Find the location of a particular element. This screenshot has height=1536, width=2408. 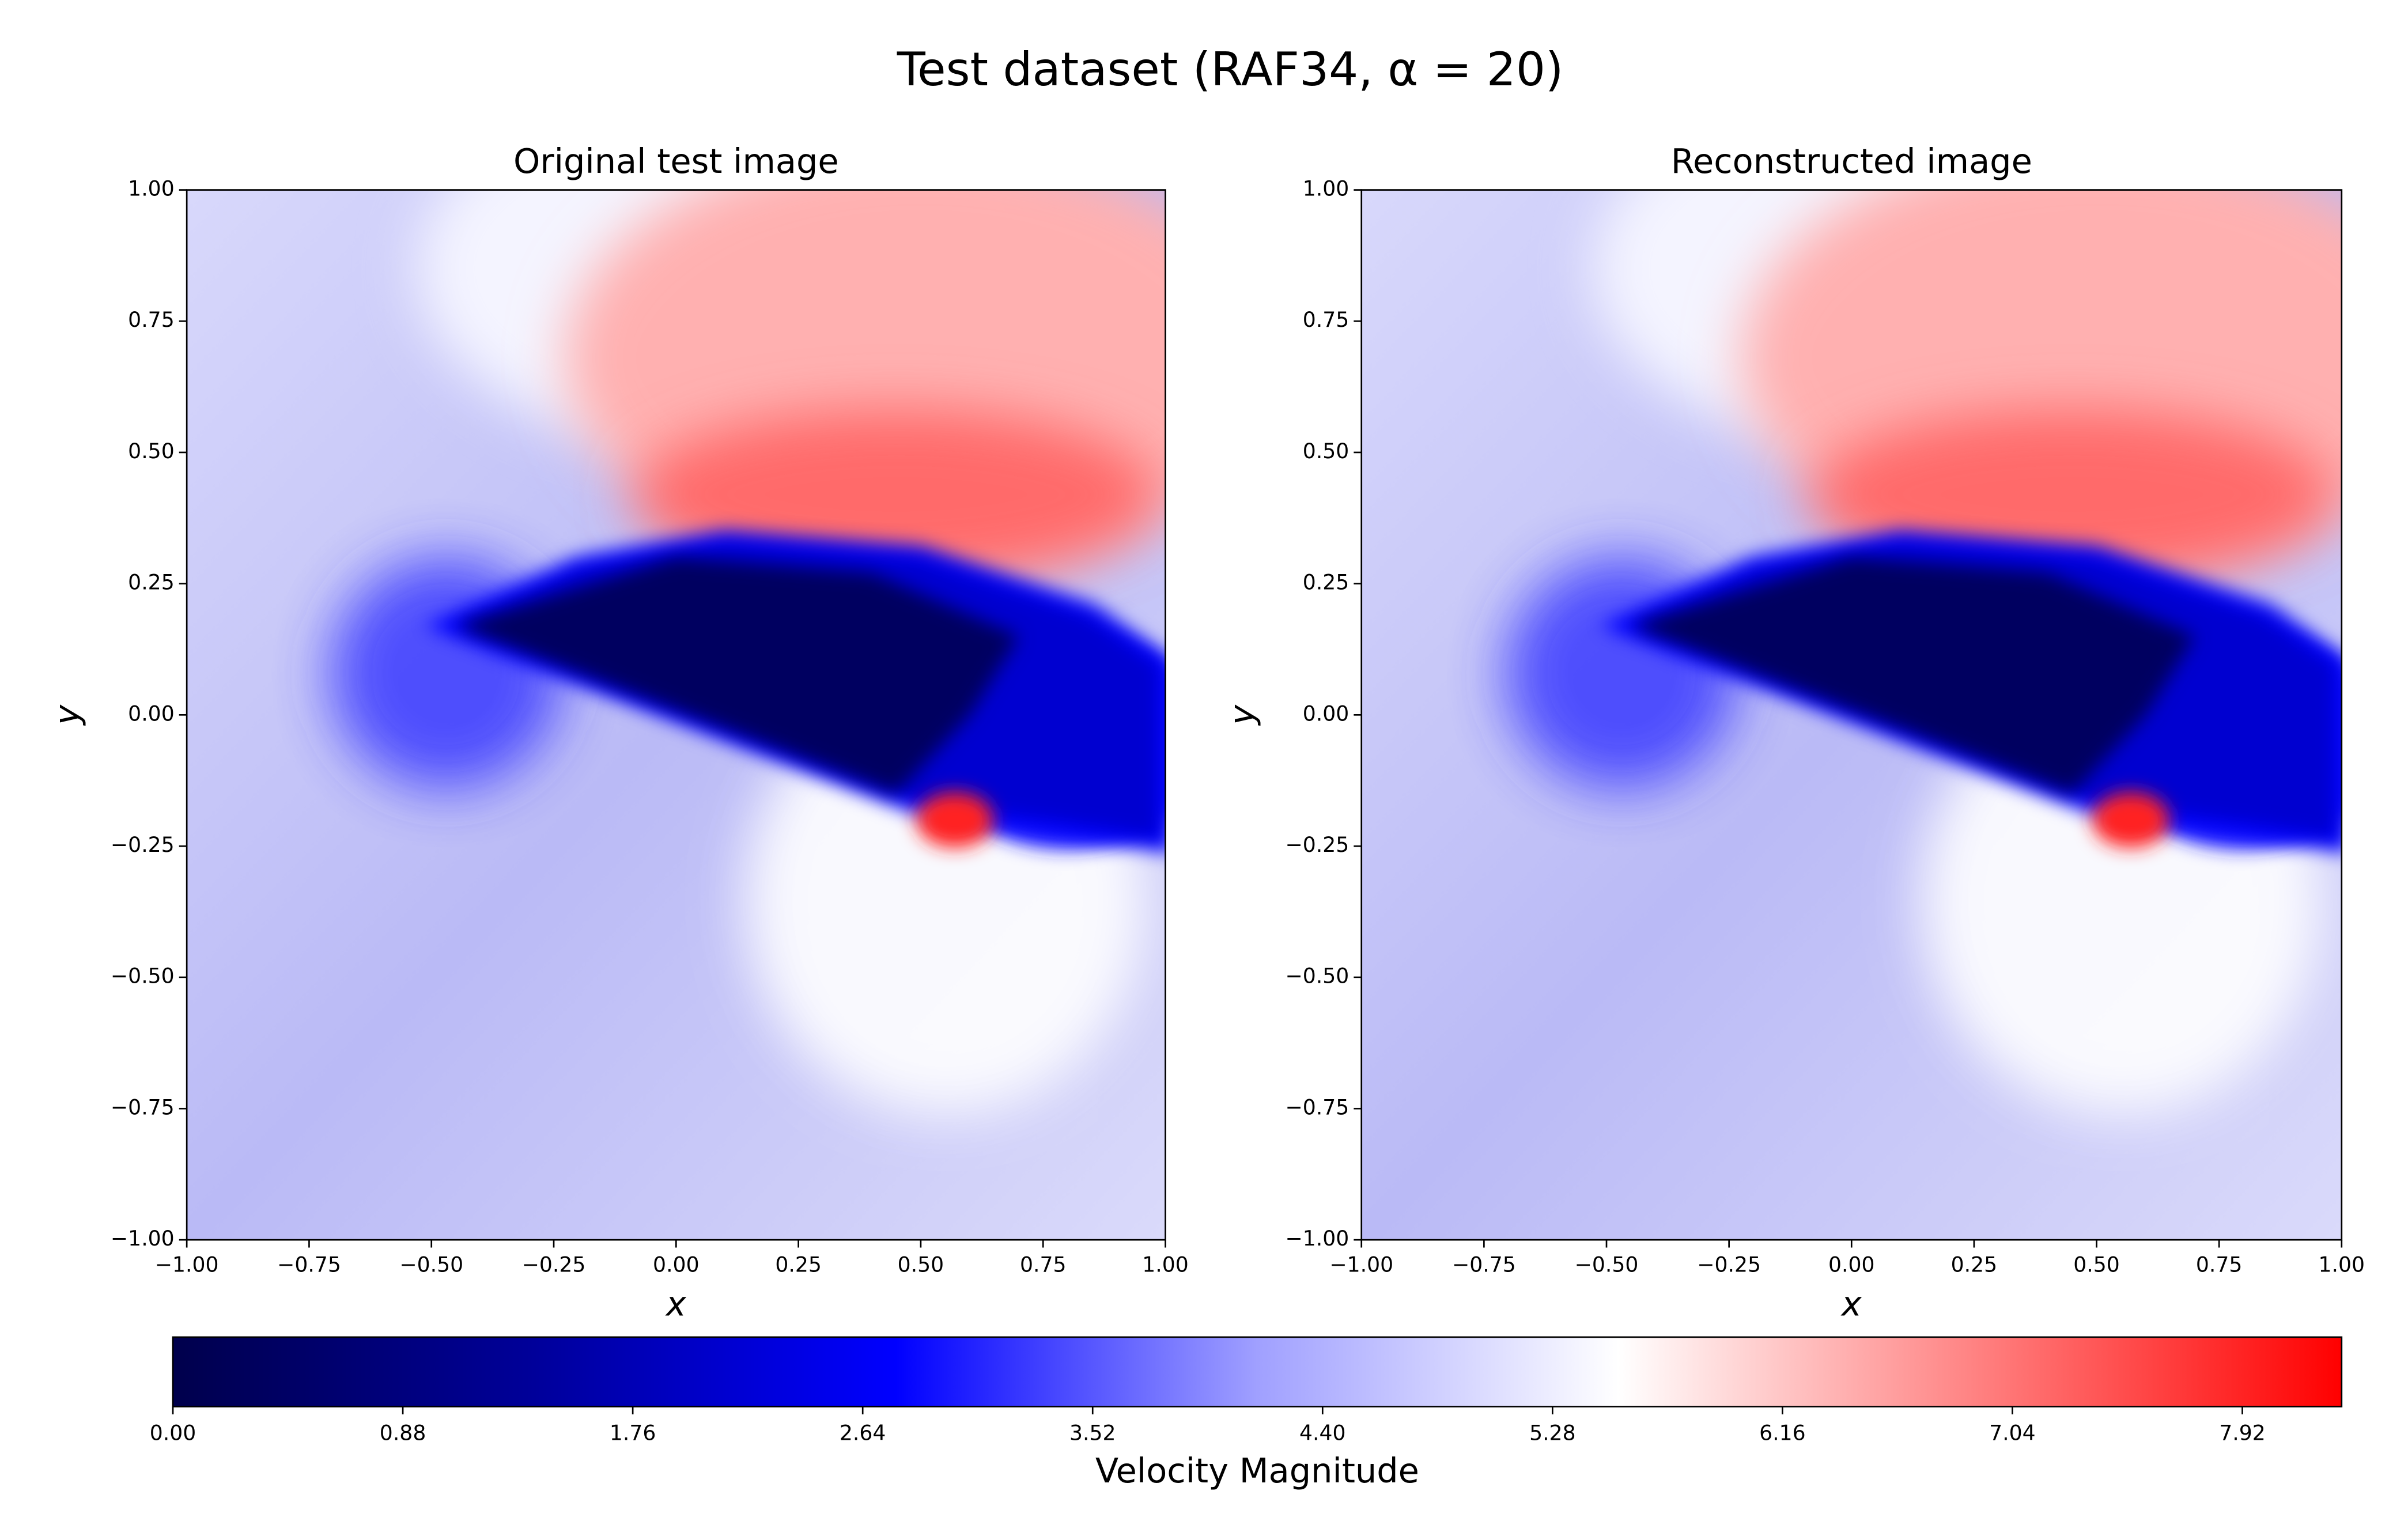

colorbar-tick-label: 0.88 is located at coordinates (403, 1434).